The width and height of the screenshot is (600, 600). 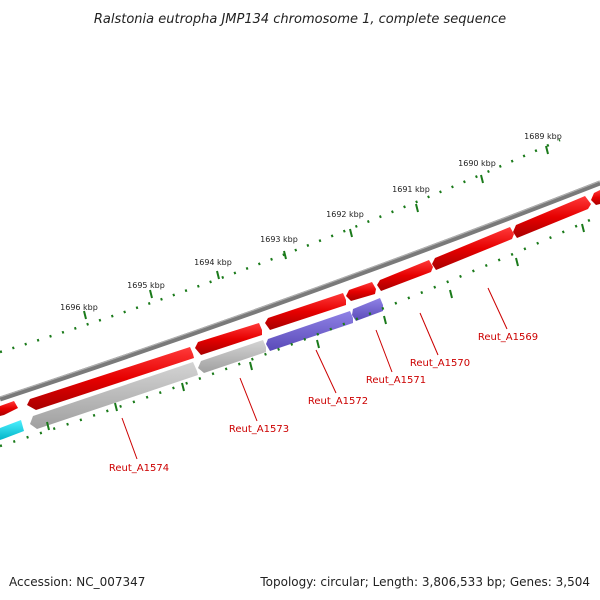 I want to click on gene-label-reut-a1571: Reut_A1571, so click(x=396, y=380).